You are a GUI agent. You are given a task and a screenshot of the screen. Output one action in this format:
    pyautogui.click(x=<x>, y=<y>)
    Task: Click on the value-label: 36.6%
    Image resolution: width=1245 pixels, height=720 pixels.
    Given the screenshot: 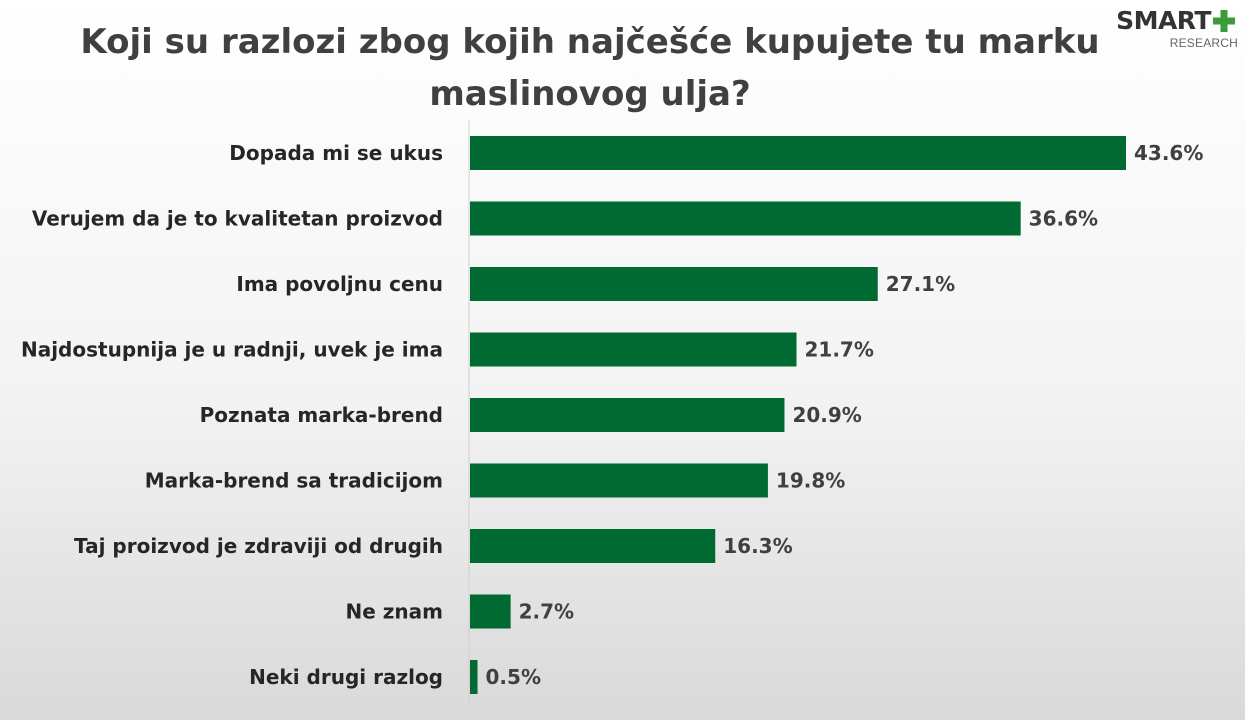 What is the action you would take?
    pyautogui.click(x=1063, y=219)
    